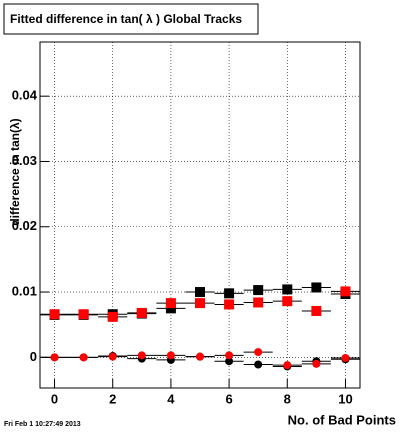  I want to click on y-axis-label: difference in tan(λ), so click(15, 171).